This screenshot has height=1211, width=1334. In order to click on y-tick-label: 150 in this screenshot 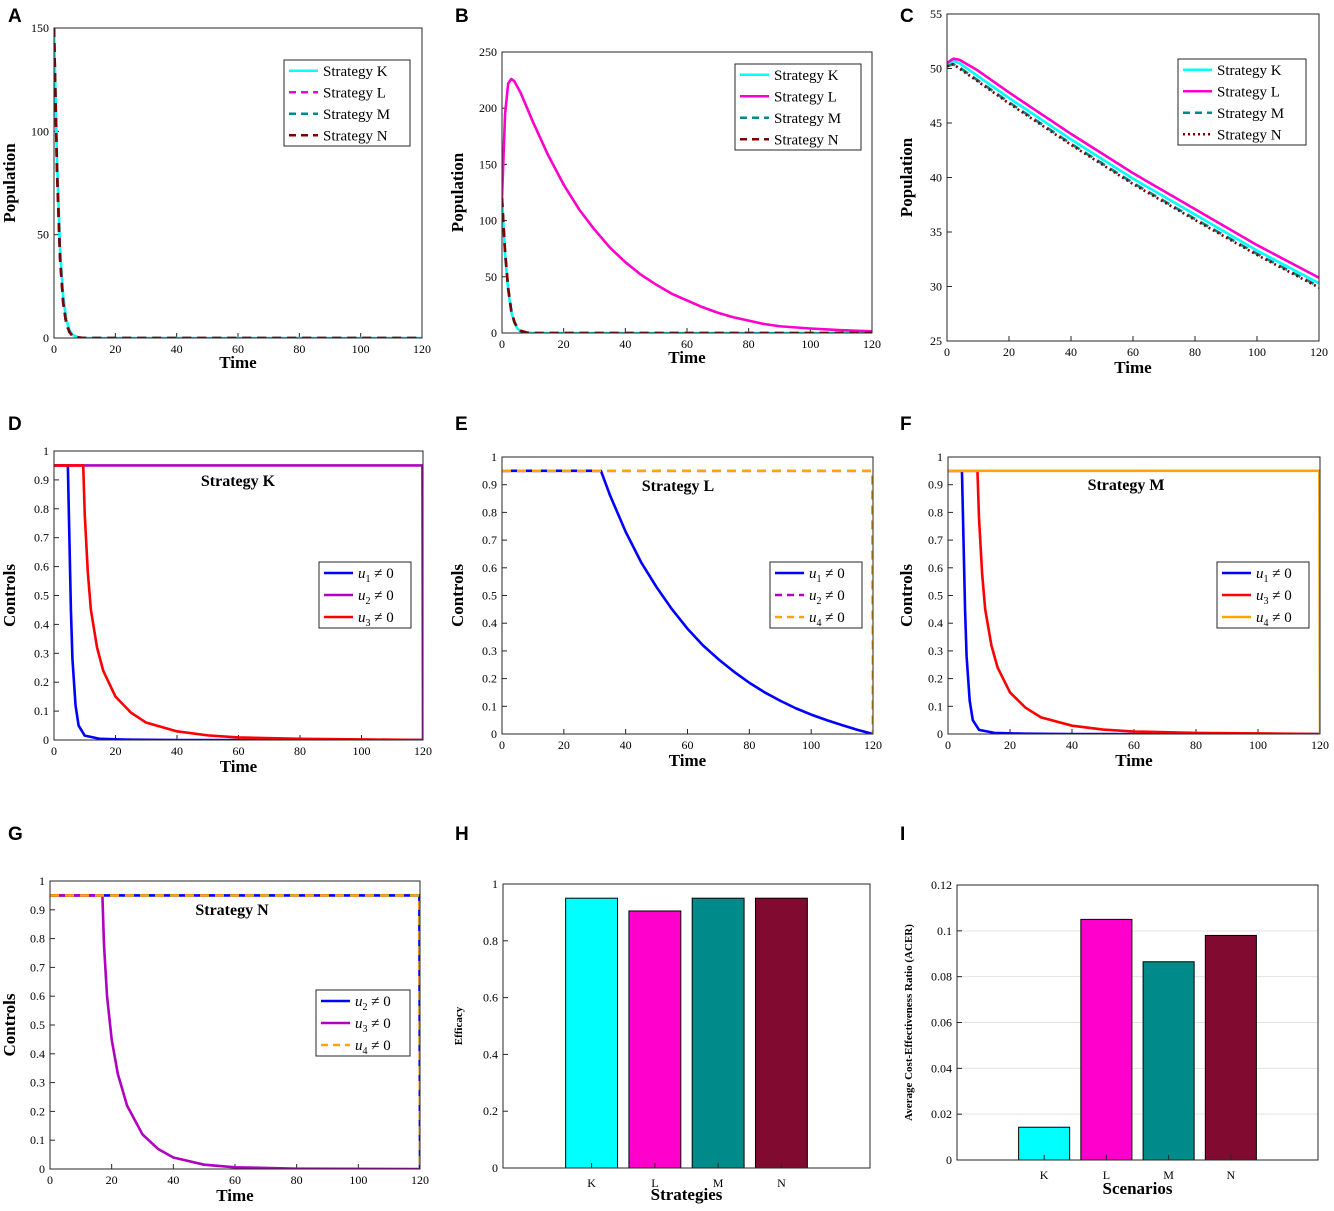, I will do `click(488, 164)`.